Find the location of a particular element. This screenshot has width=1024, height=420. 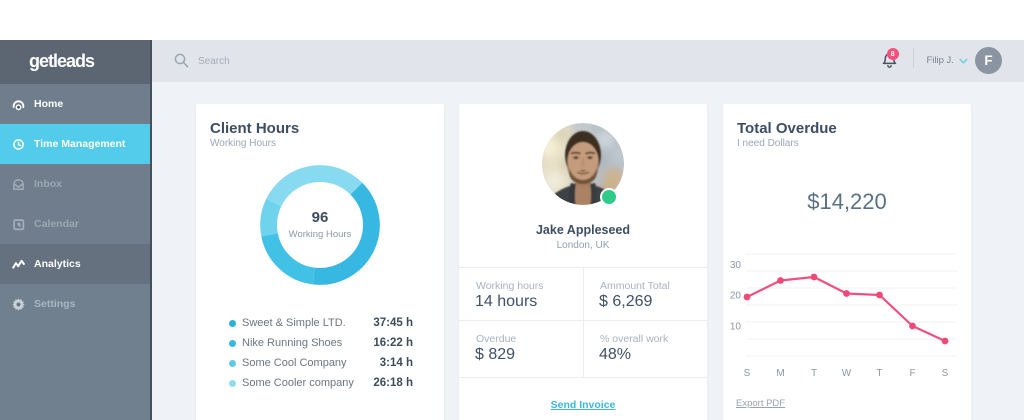

svg-text: 20 is located at coordinates (736, 296).